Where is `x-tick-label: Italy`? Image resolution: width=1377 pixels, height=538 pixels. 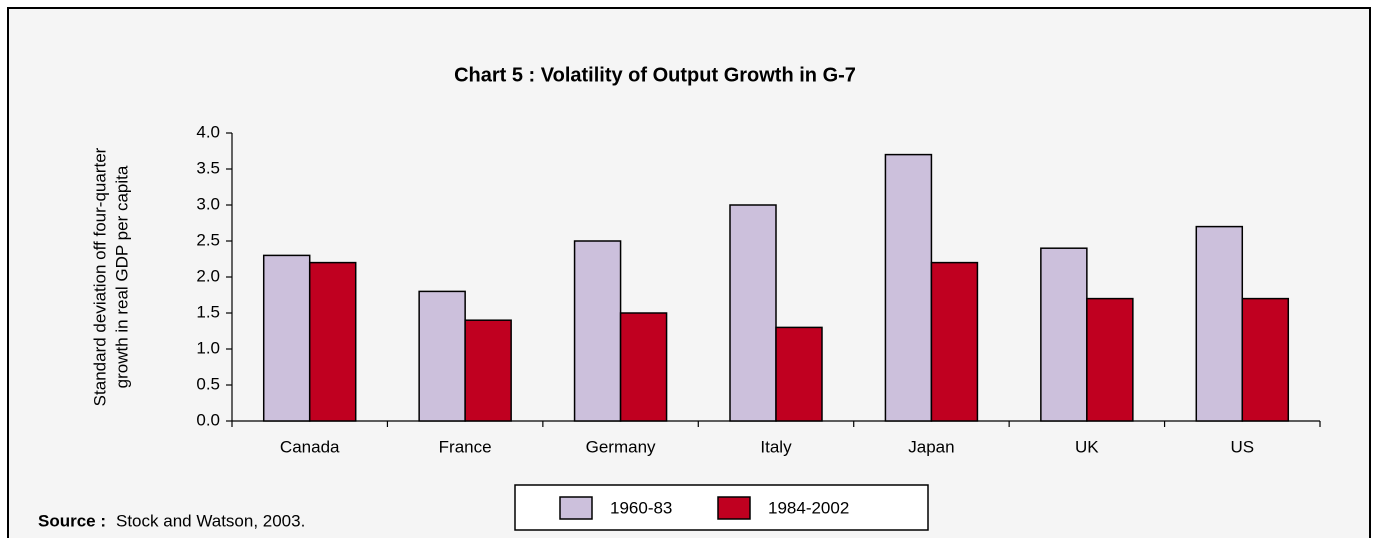 x-tick-label: Italy is located at coordinates (776, 446).